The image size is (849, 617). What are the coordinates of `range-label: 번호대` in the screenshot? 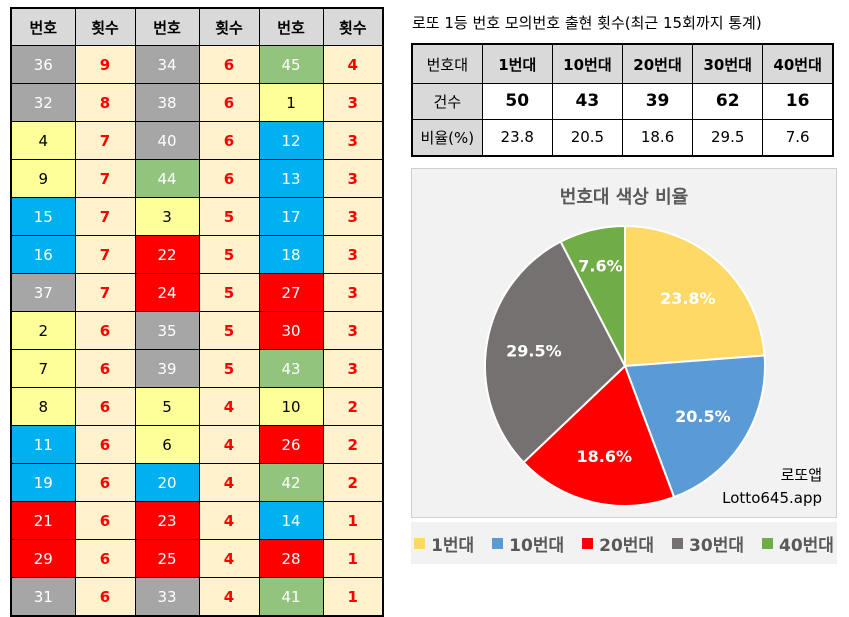 It's located at (447, 63).